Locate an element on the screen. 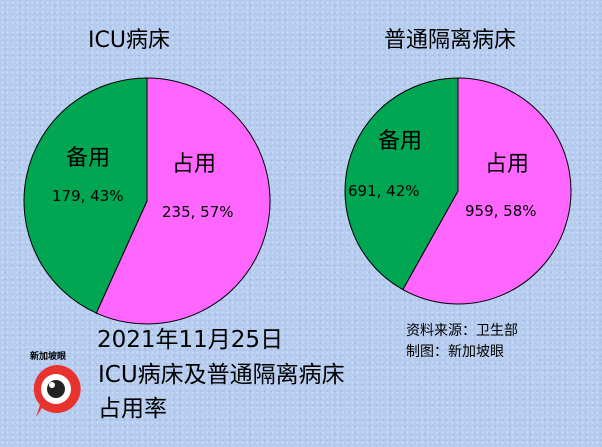 Image resolution: width=602 pixels, height=447 pixels. credit-line: 制图：新加坡眼 is located at coordinates (455, 352).